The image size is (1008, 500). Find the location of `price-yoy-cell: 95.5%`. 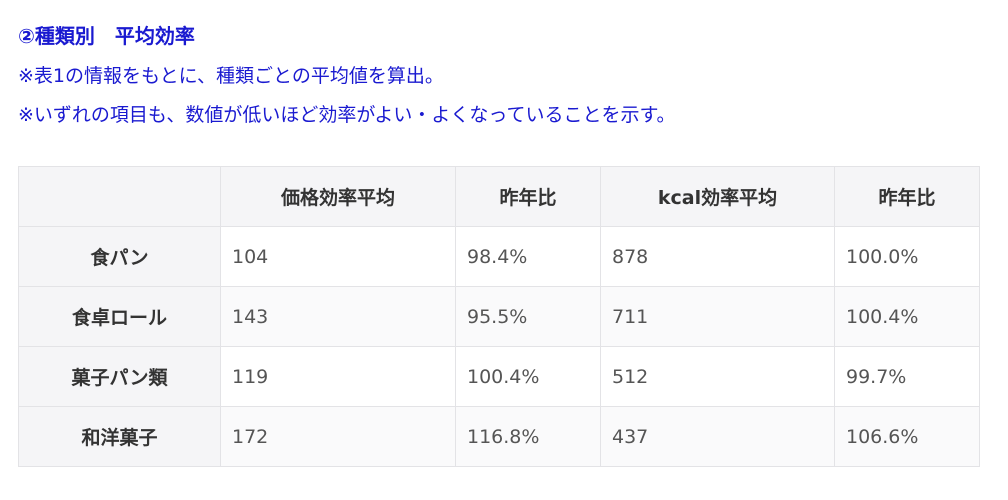

price-yoy-cell: 95.5% is located at coordinates (528, 316).